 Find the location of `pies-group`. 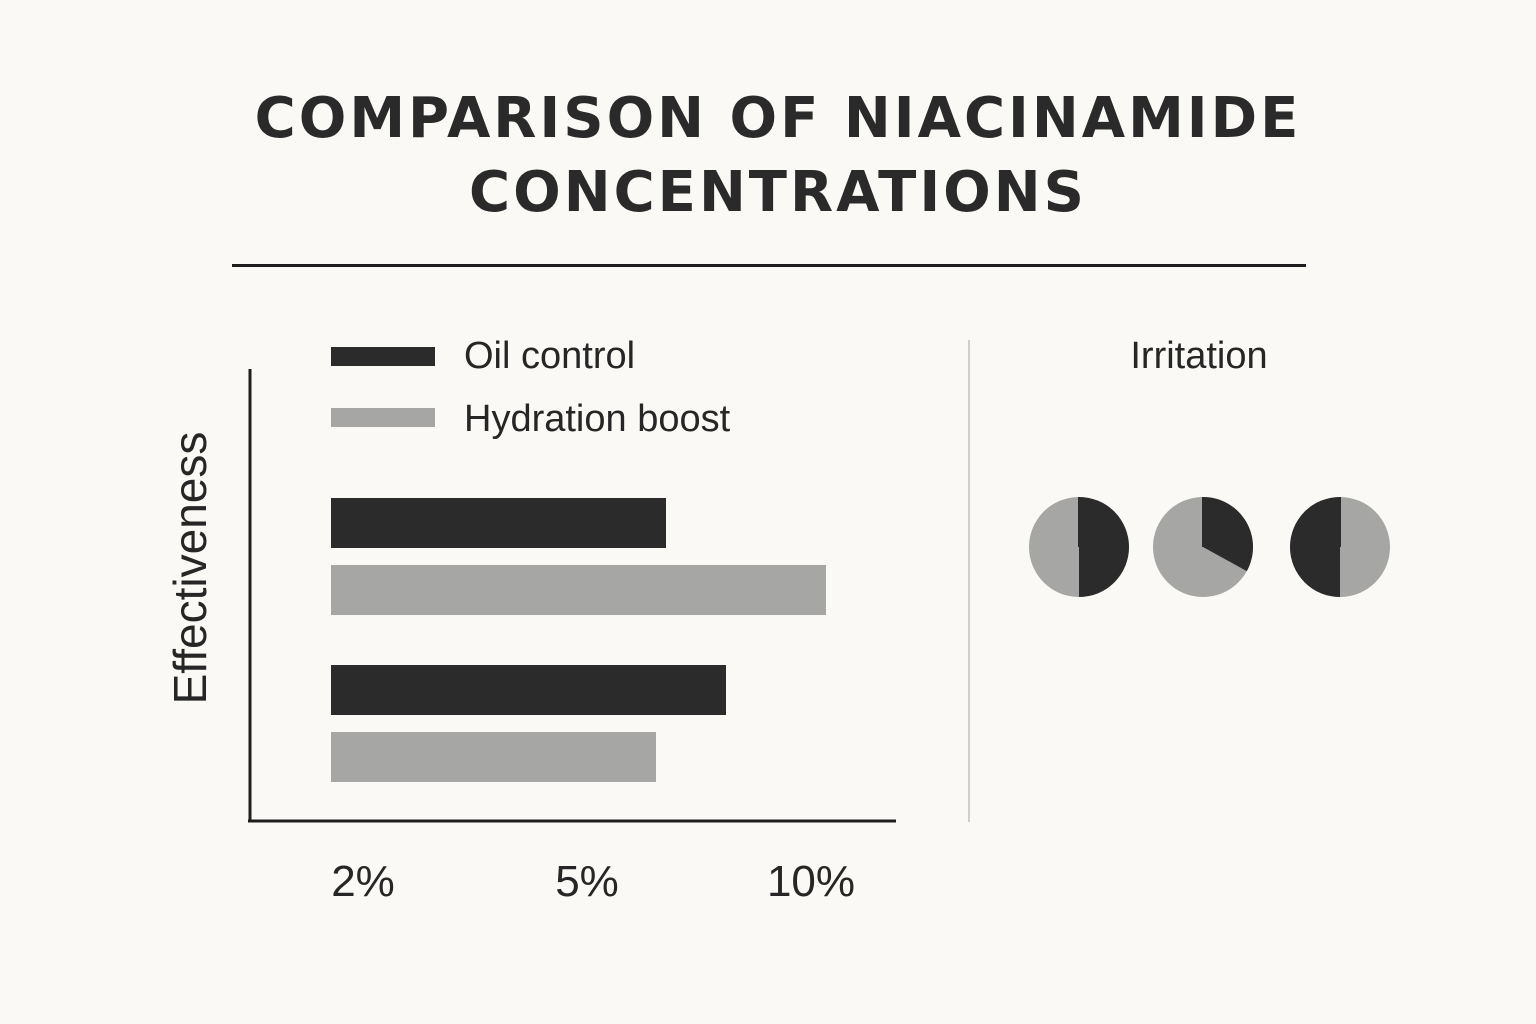

pies-group is located at coordinates (1209, 547).